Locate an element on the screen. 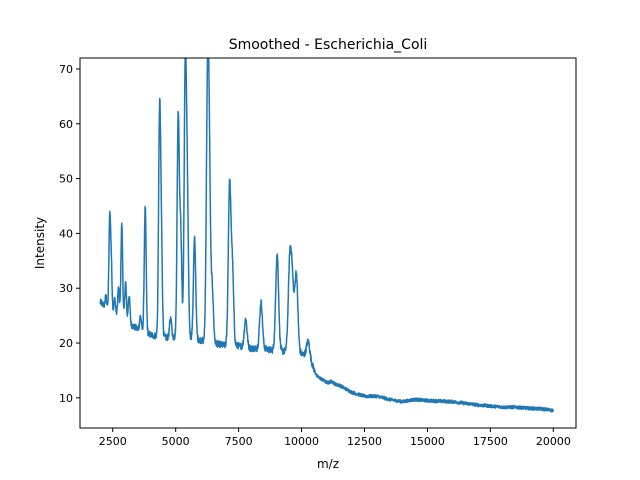  y-tick-label: 70 is located at coordinates (66, 69).